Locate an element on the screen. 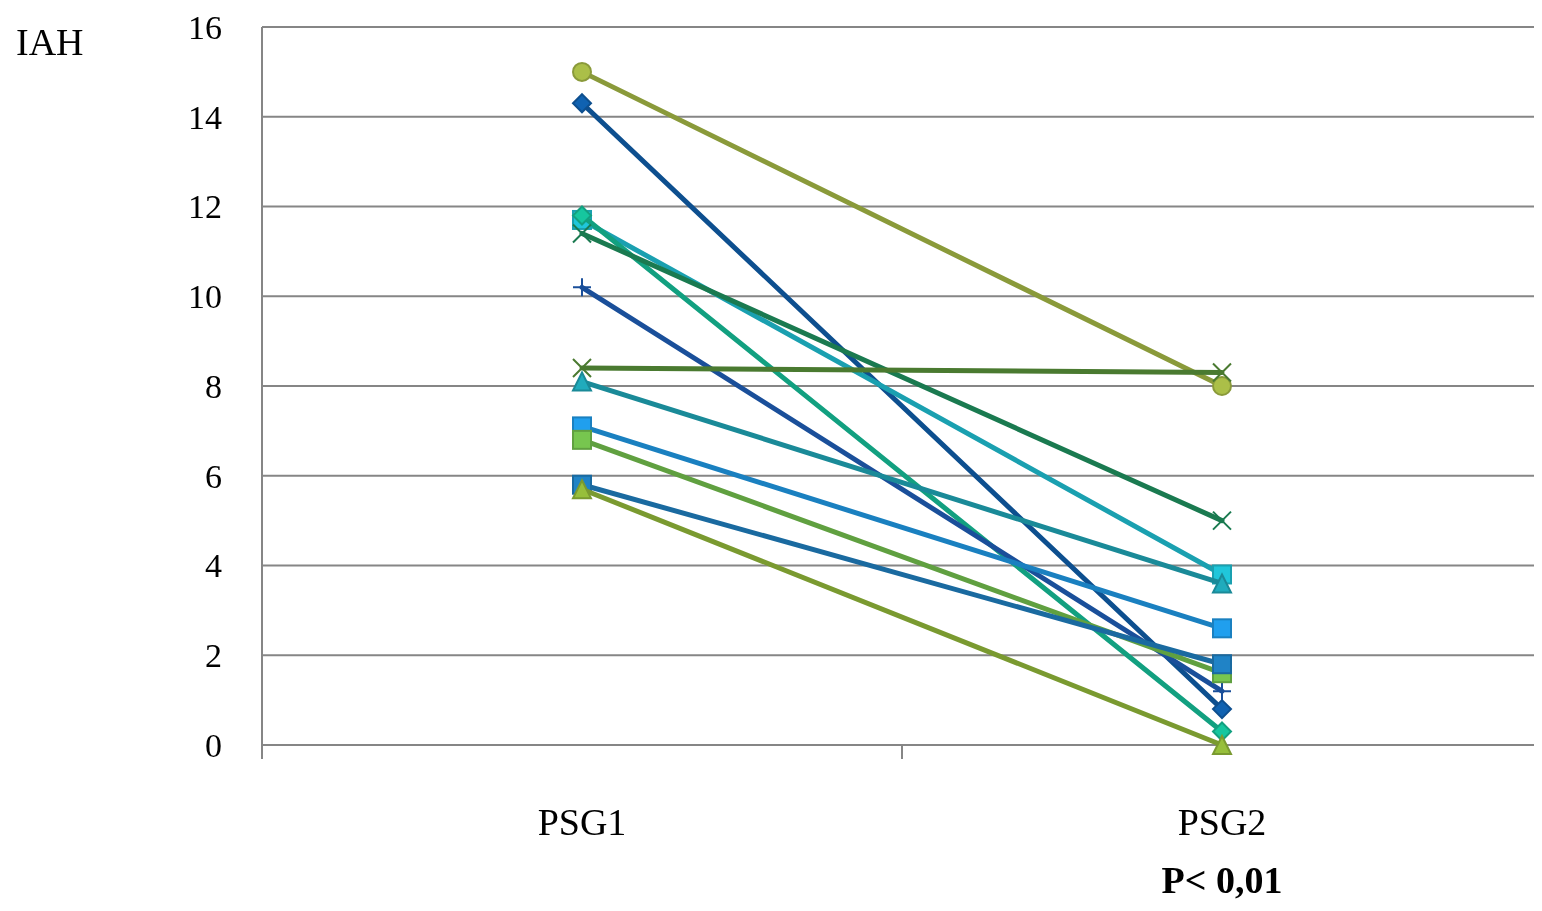 This screenshot has width=1542, height=911. x-tick-label: PSG1 is located at coordinates (582, 822).